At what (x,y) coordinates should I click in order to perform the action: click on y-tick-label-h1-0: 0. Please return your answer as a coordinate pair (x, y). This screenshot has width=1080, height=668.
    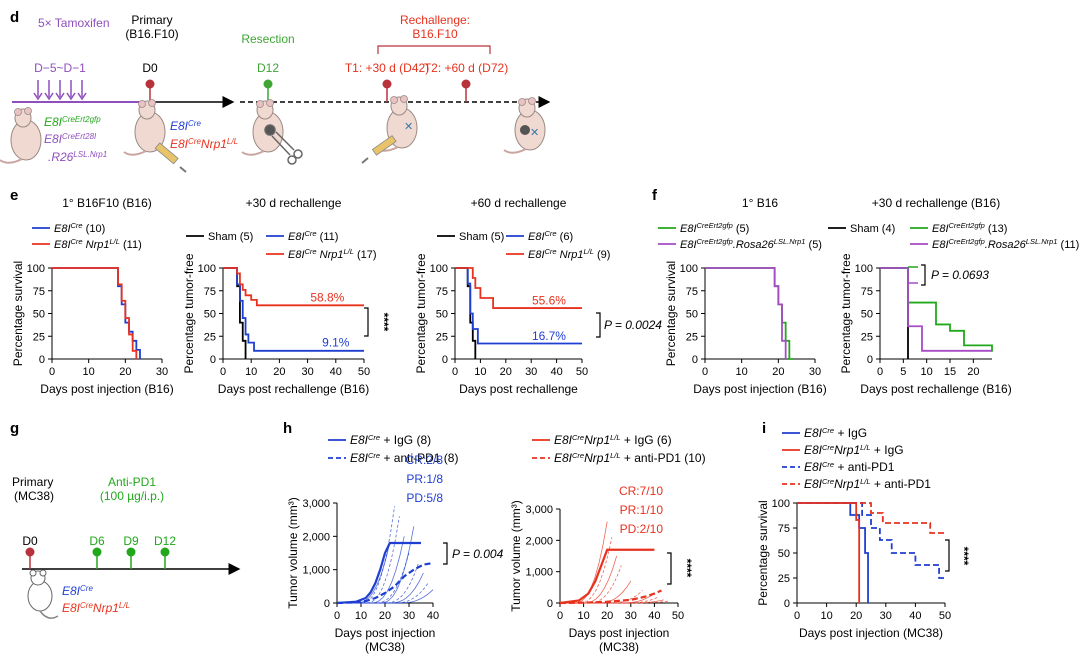
    Looking at the image, I should click on (327, 604).